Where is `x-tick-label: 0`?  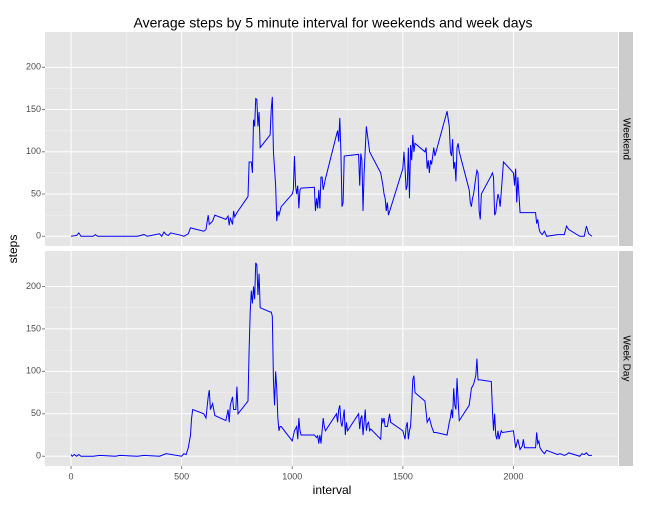
x-tick-label: 0 is located at coordinates (71, 476).